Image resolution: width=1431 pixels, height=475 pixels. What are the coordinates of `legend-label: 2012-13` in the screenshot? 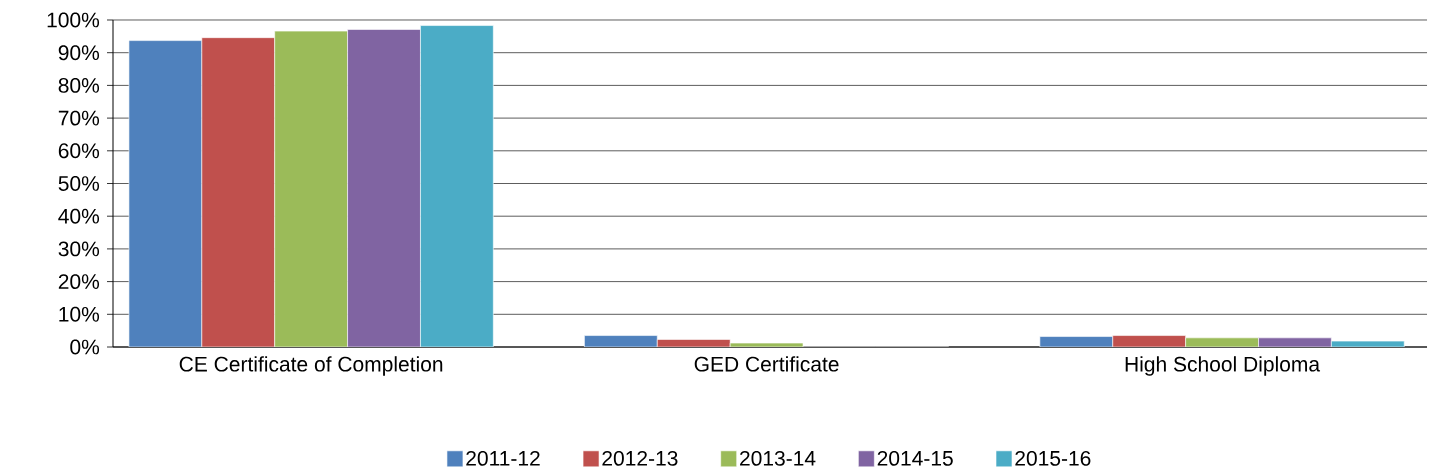 It's located at (640, 458).